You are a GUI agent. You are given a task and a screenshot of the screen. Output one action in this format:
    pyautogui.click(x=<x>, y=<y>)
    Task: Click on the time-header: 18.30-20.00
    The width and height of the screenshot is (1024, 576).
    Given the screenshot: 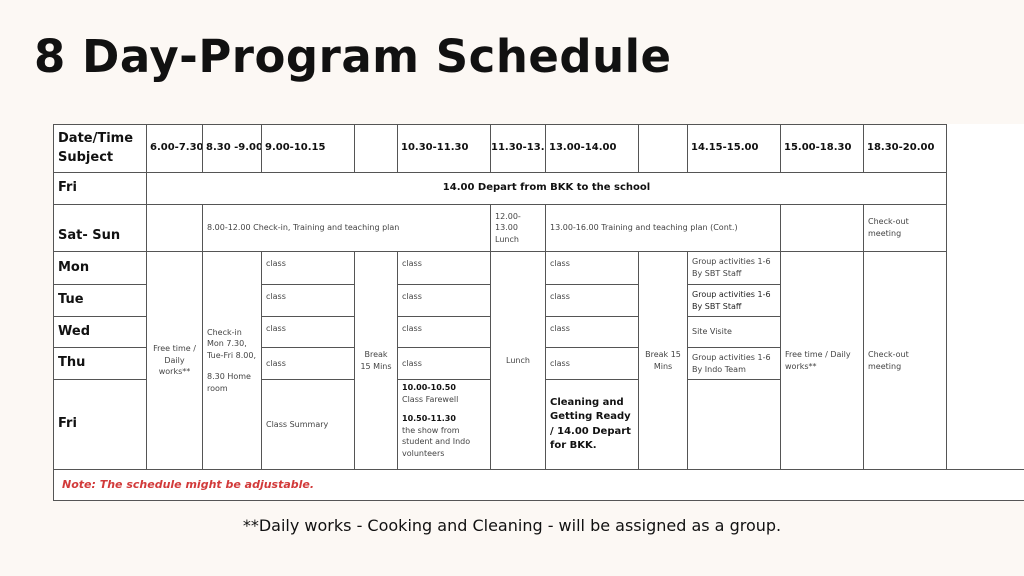 What is the action you would take?
    pyautogui.click(x=905, y=148)
    